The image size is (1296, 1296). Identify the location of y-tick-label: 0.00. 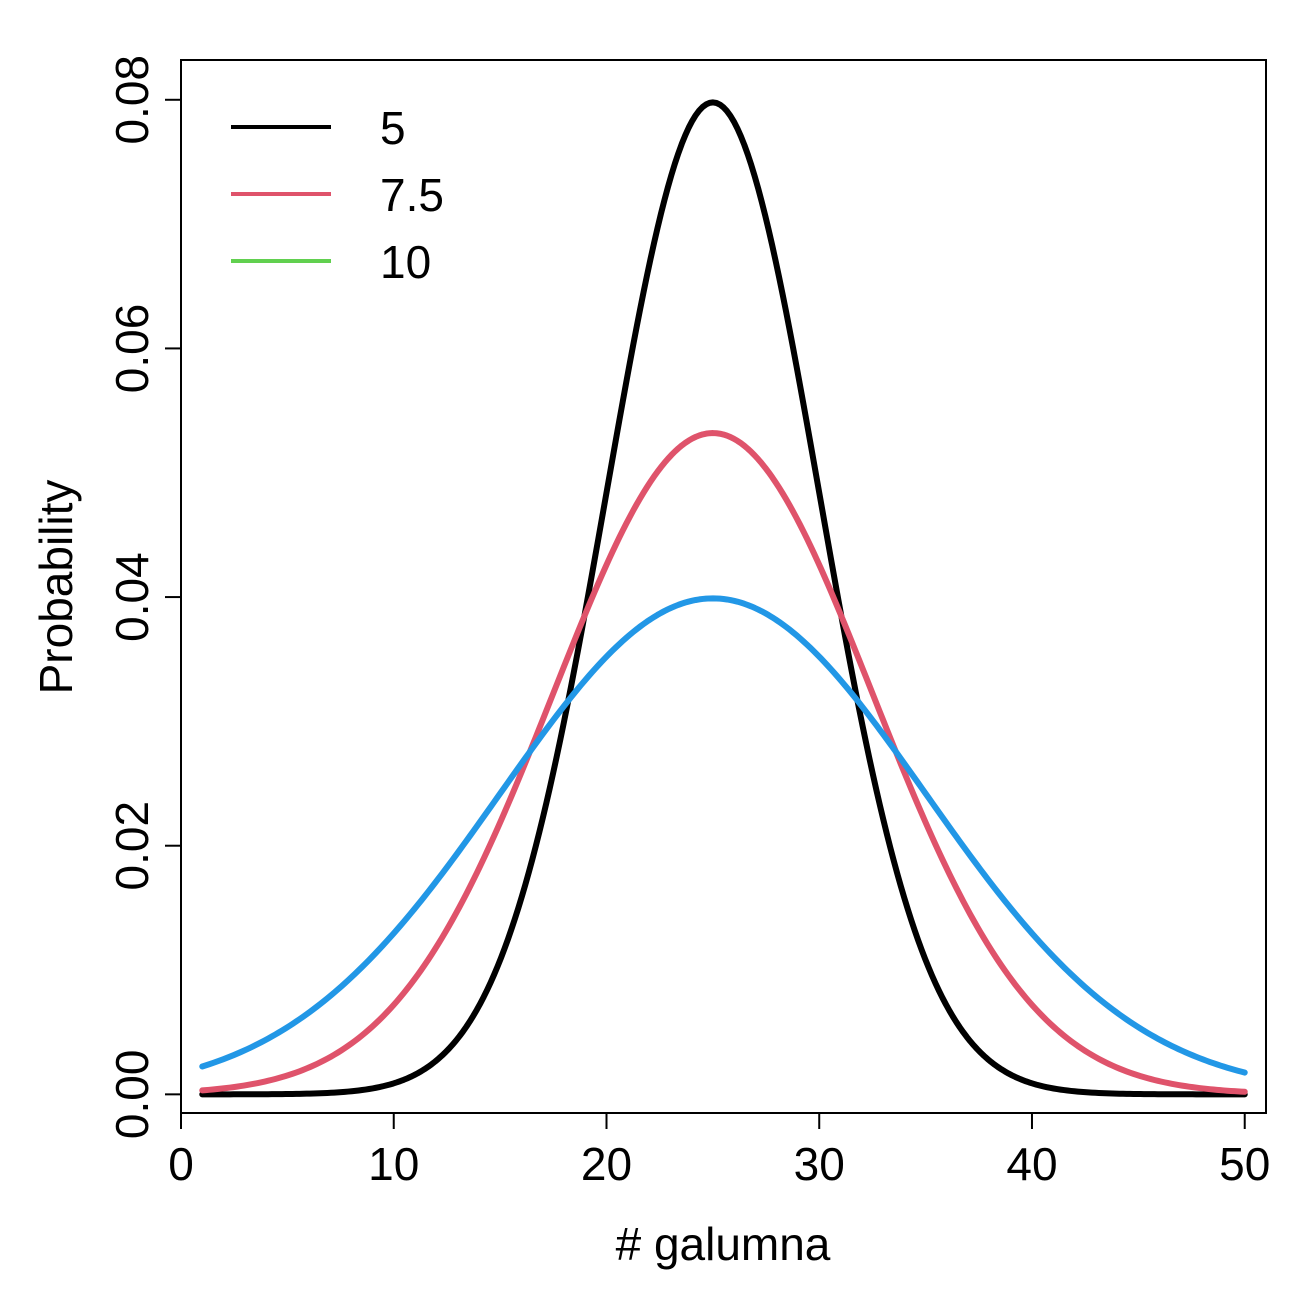
(132, 1095).